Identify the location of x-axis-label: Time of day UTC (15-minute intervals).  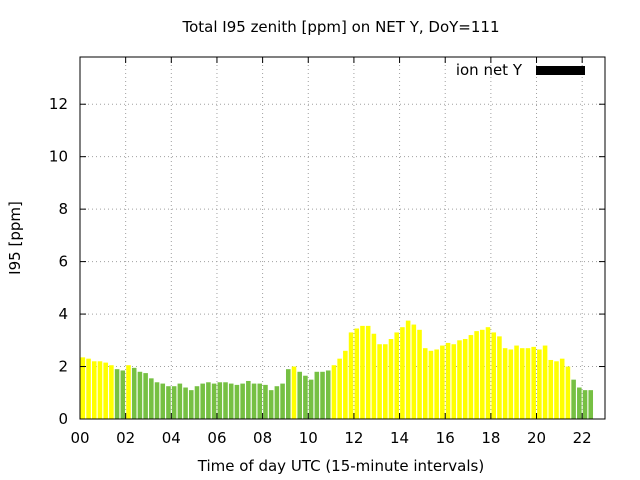
(340, 466).